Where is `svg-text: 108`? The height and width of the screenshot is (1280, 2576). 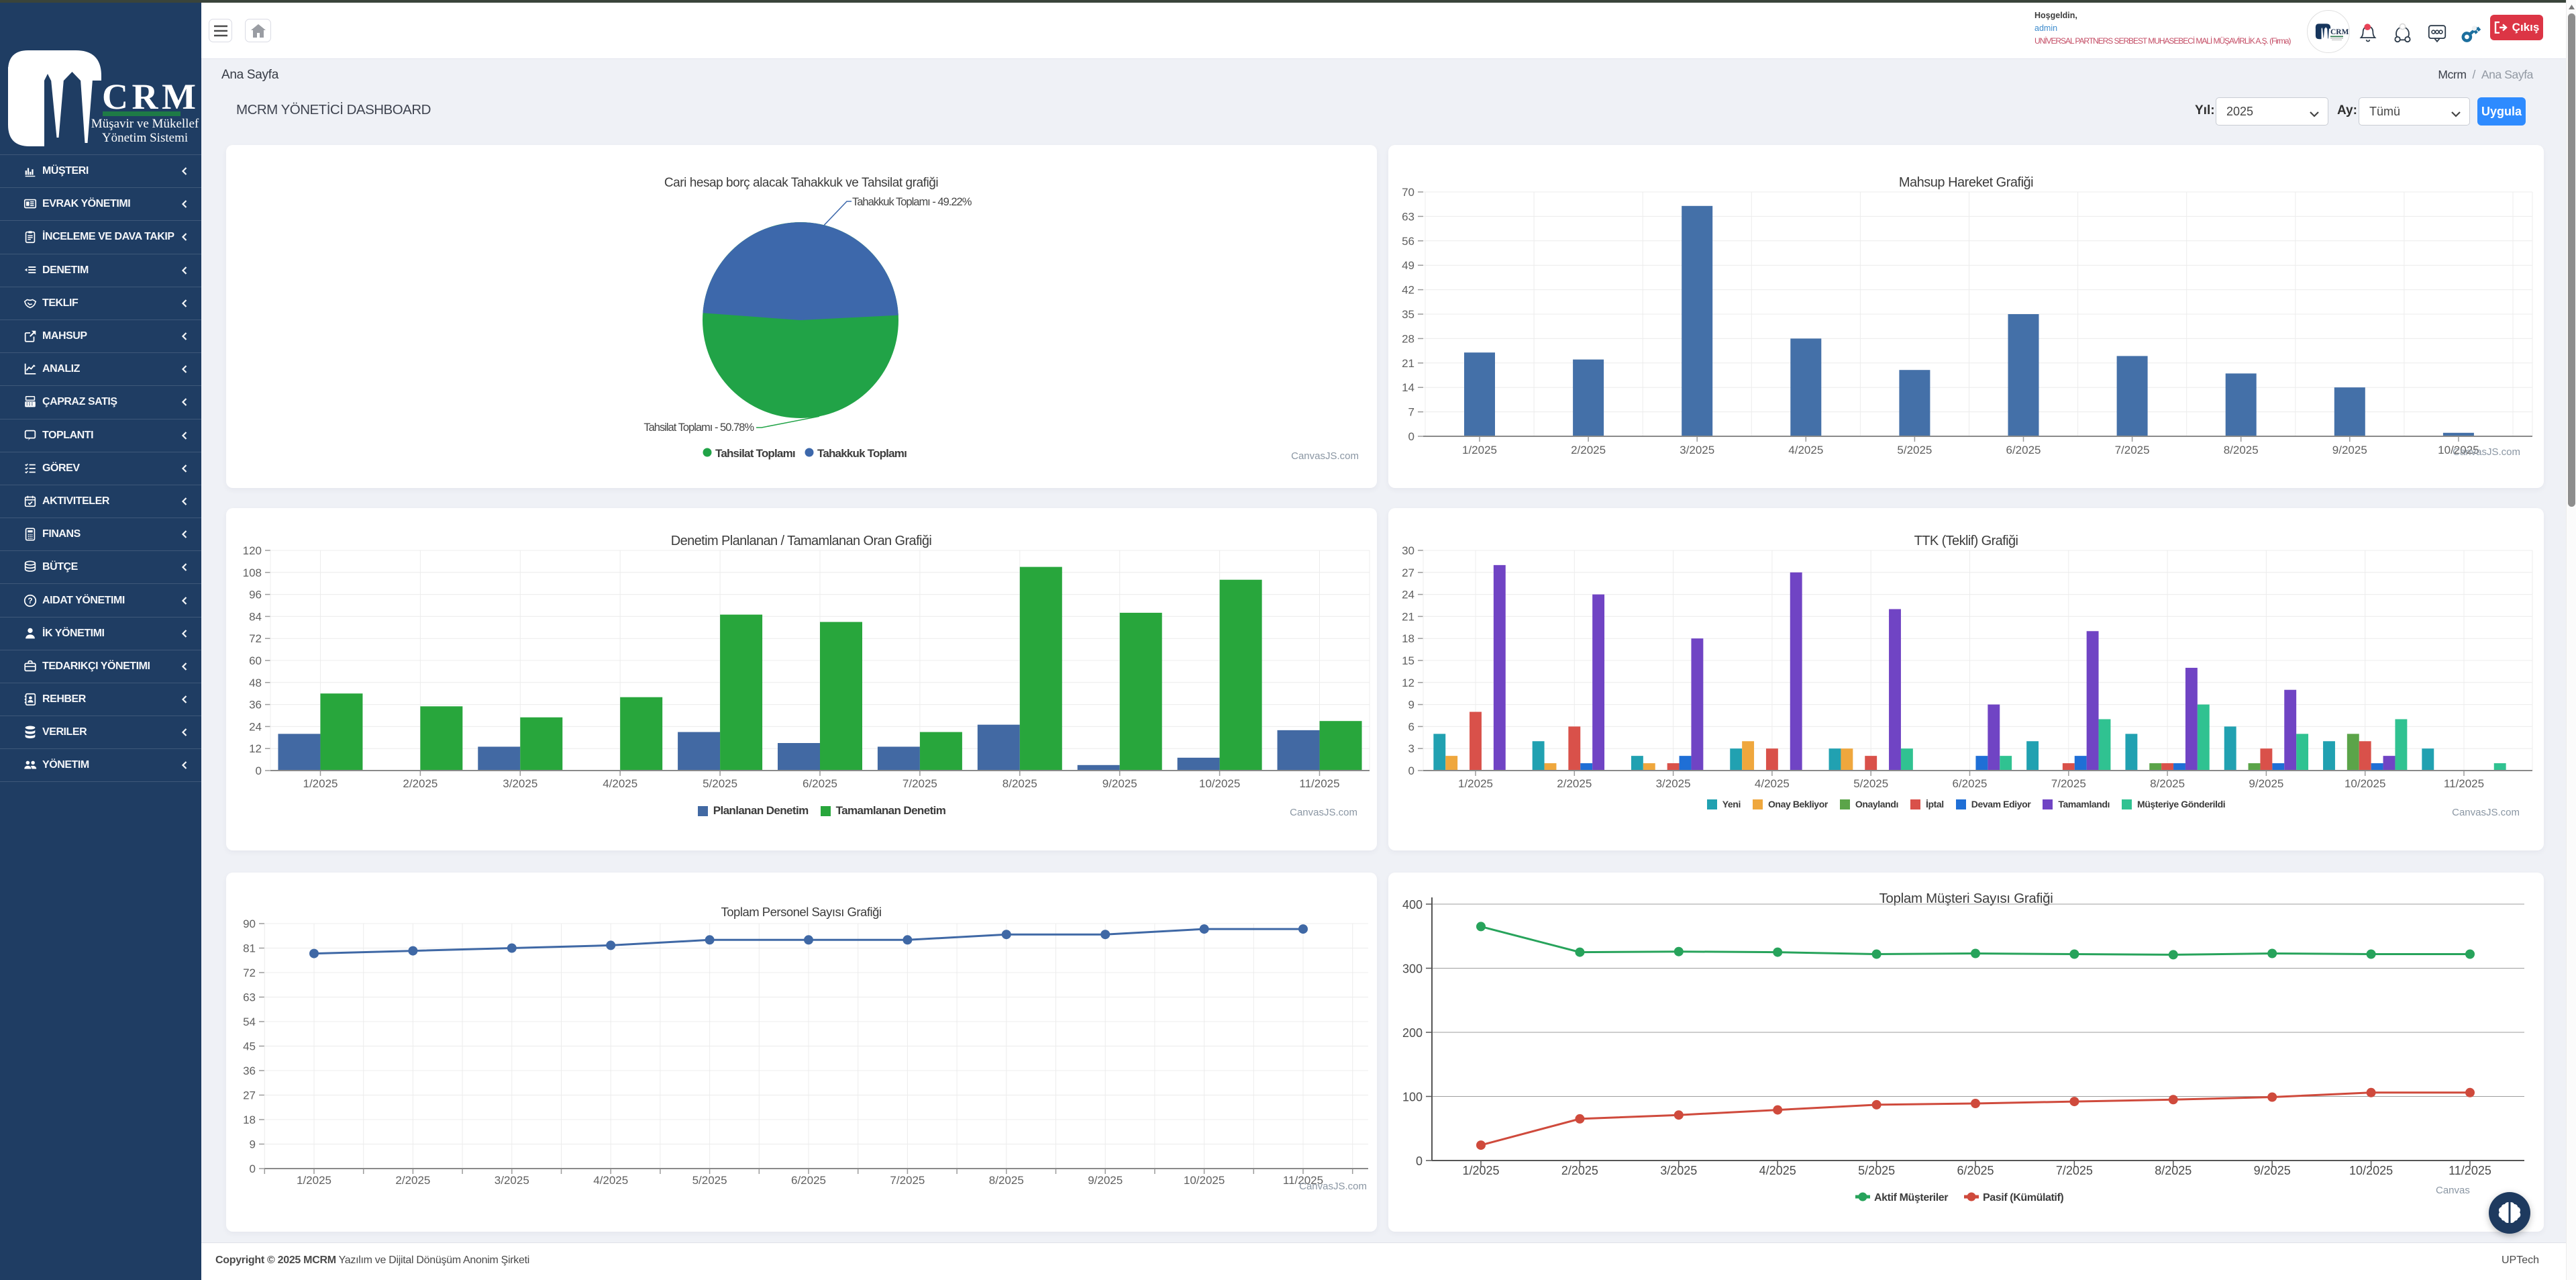
svg-text: 108 is located at coordinates (252, 573).